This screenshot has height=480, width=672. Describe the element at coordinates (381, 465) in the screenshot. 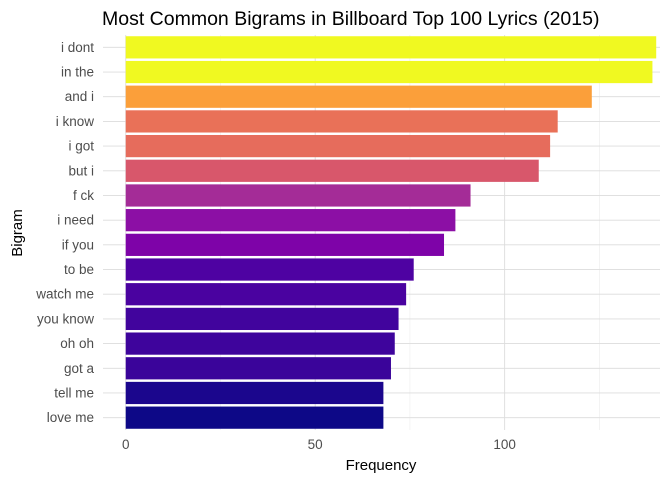

I see `x-axis-title: Frequency` at that location.